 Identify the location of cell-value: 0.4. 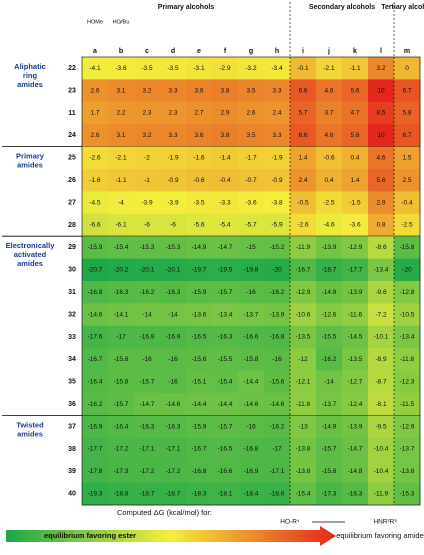
(328, 180).